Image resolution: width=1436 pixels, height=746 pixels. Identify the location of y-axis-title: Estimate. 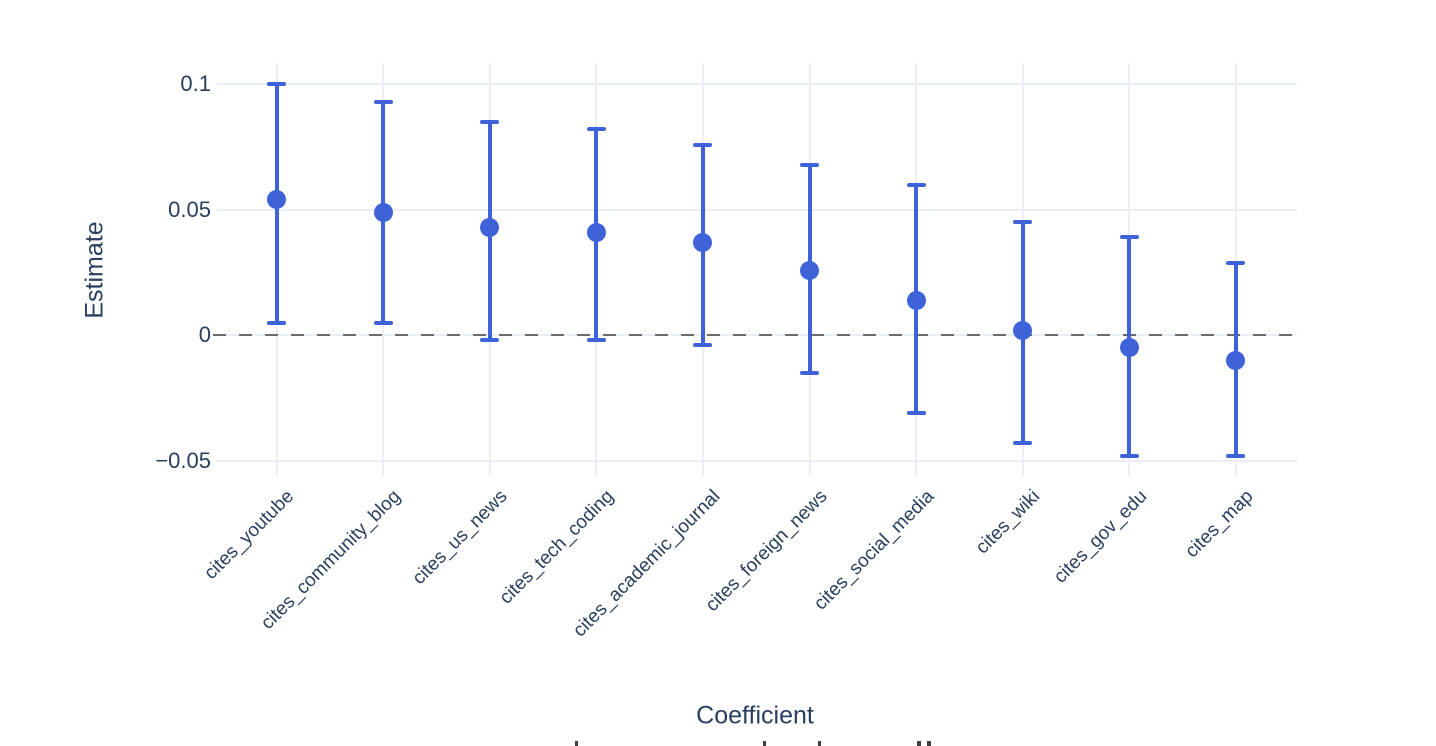
(94, 270).